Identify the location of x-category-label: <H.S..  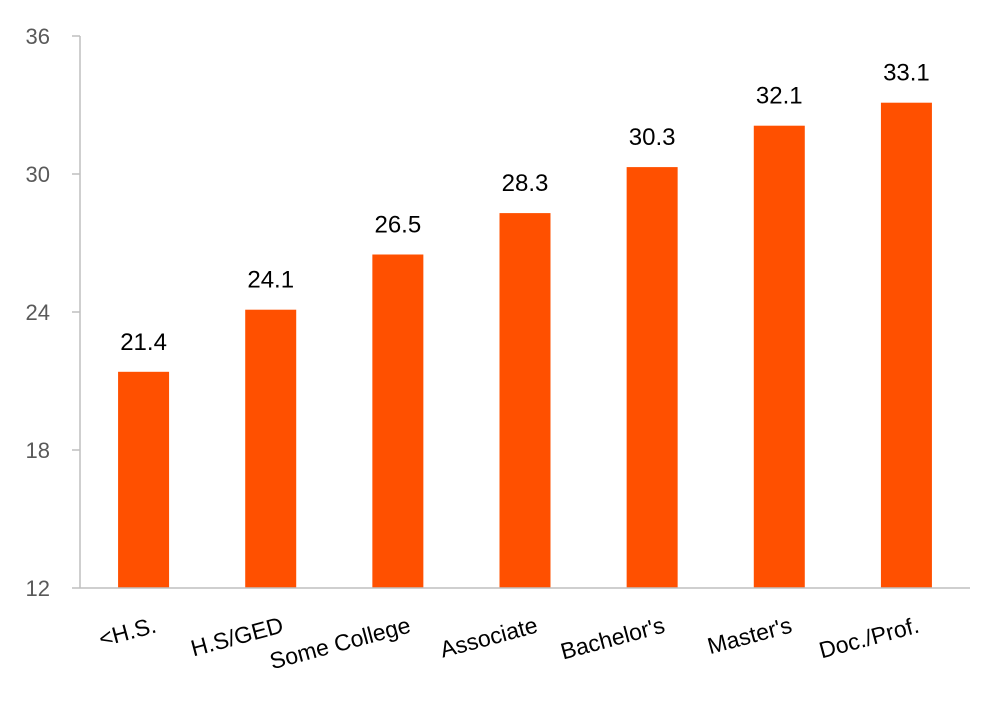
(127, 632).